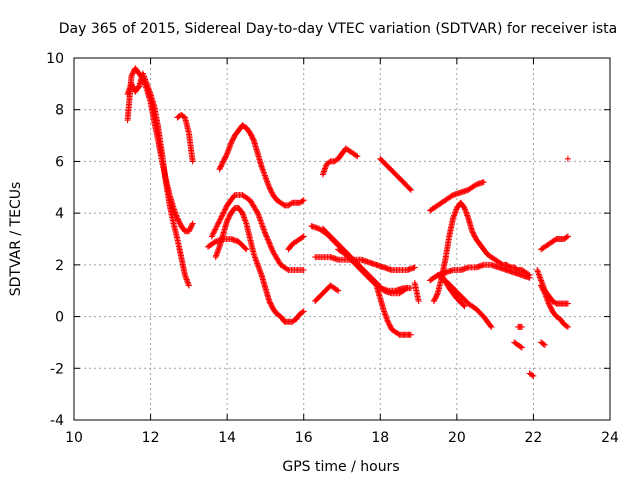 This screenshot has height=480, width=640. Describe the element at coordinates (340, 467) in the screenshot. I see `x-axis-label: GPS time / hours` at that location.